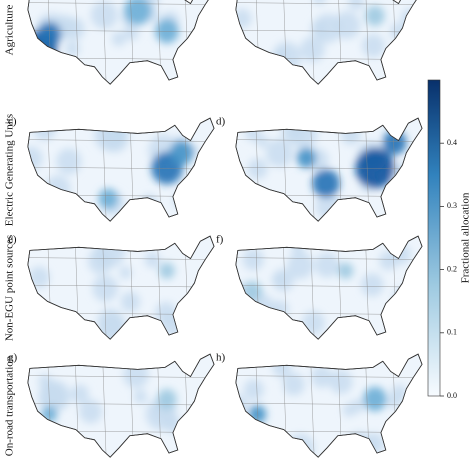 The width and height of the screenshot is (474, 474). I want to click on colorbar-tick-label: 0.3, so click(452, 205).